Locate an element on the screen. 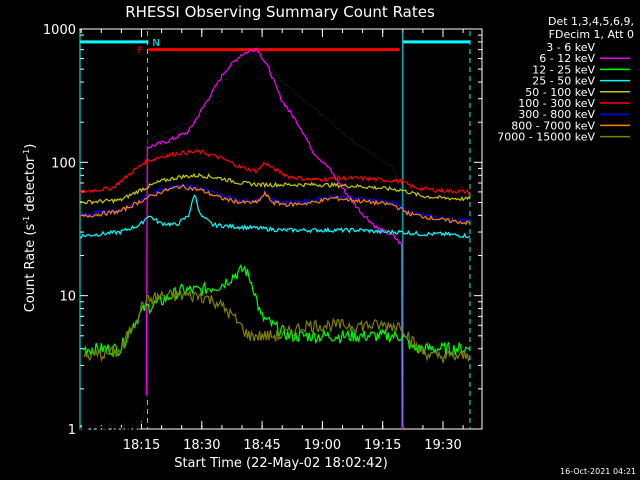 The height and width of the screenshot is (480, 640). y-axis-title-sup1: -1 is located at coordinates (26, 220).